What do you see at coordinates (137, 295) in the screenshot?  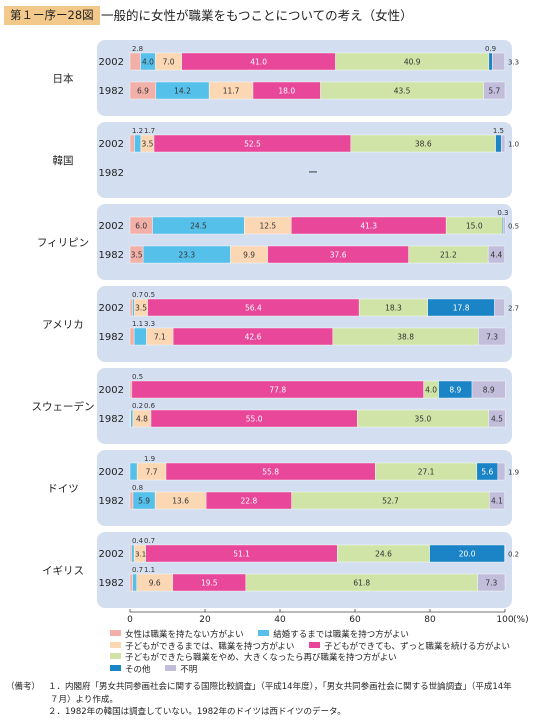 I see `data-label: 0.7` at bounding box center [137, 295].